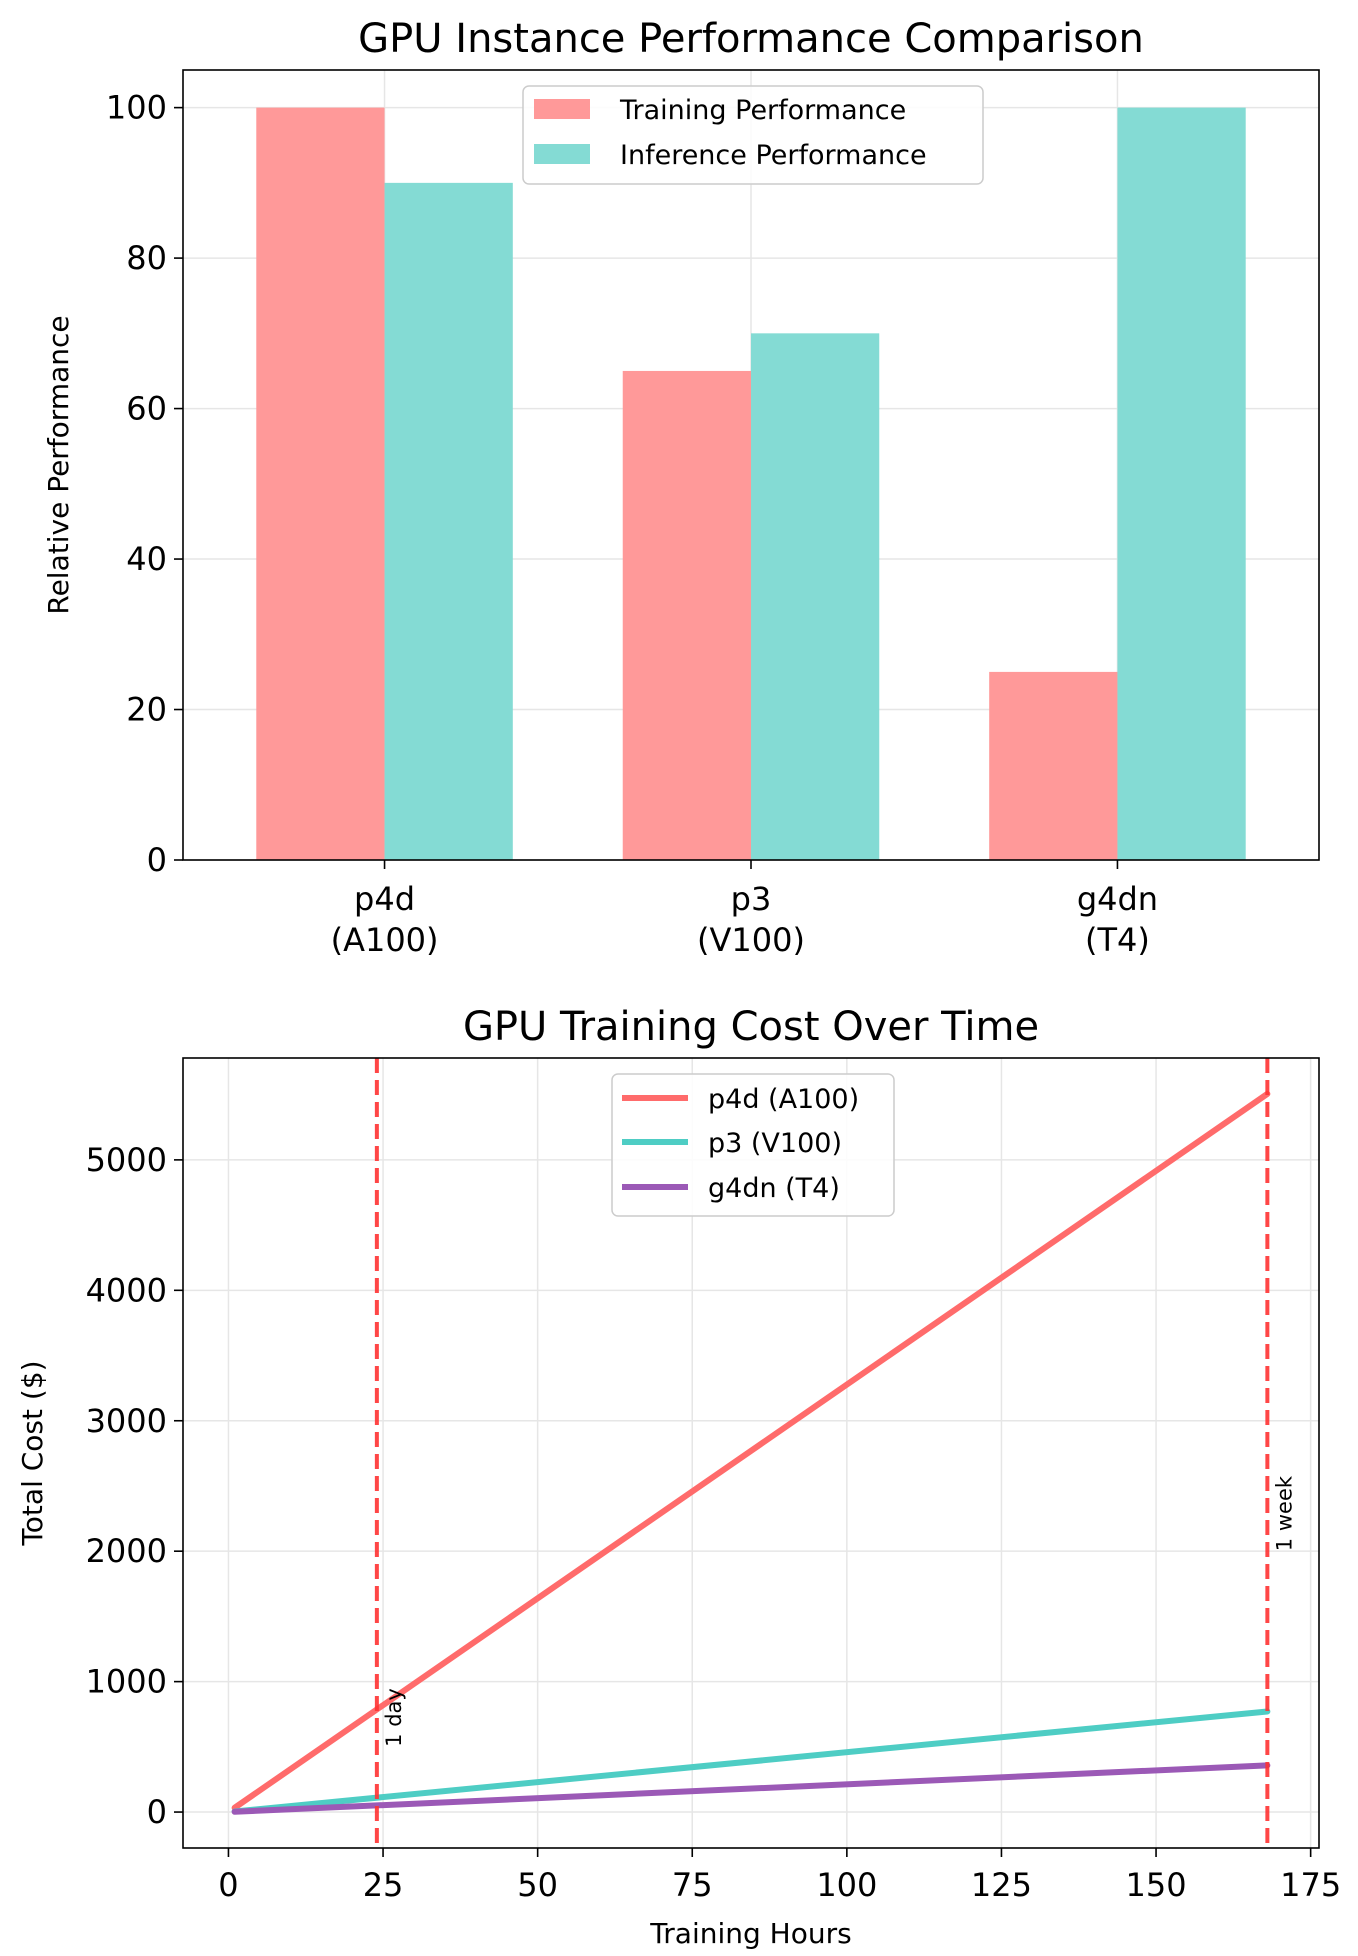 The width and height of the screenshot is (1358, 1956). Describe the element at coordinates (751, 940) in the screenshot. I see `performance-x-tick-sublabel: (V100)` at that location.